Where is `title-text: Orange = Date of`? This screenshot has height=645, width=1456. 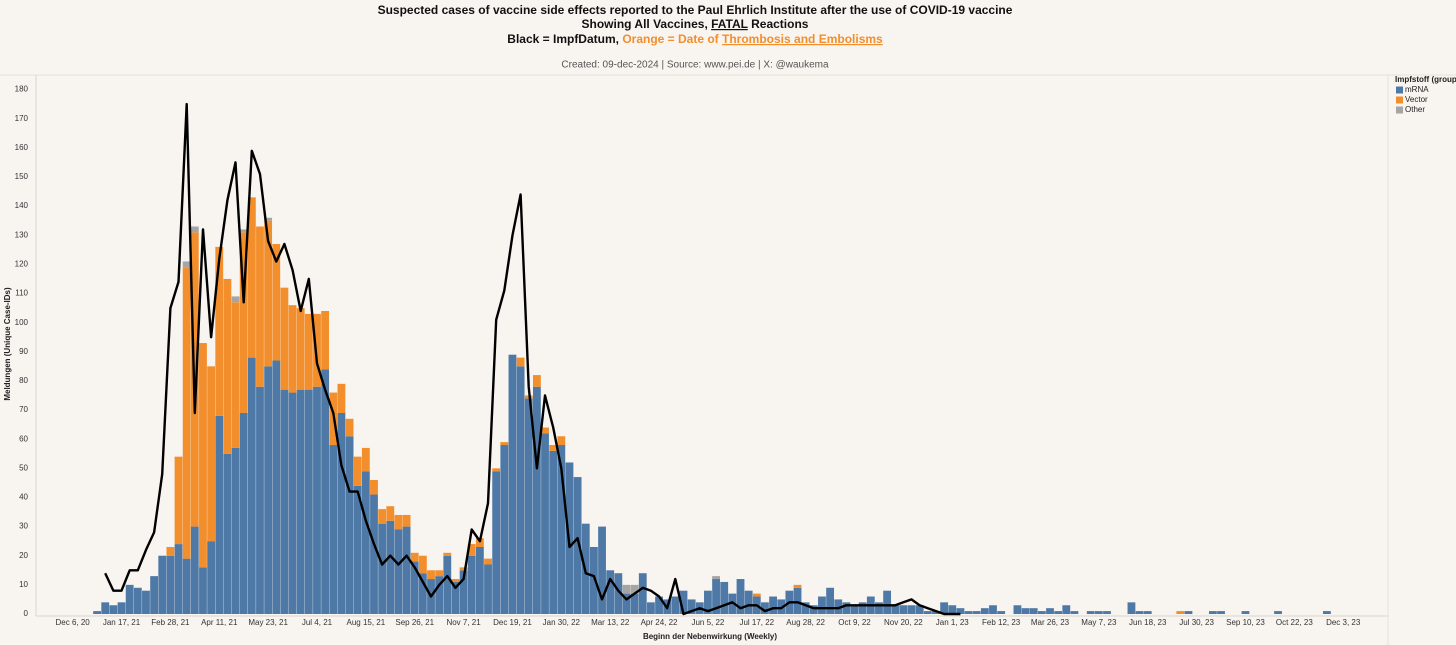
title-text: Orange = Date of is located at coordinates (672, 39).